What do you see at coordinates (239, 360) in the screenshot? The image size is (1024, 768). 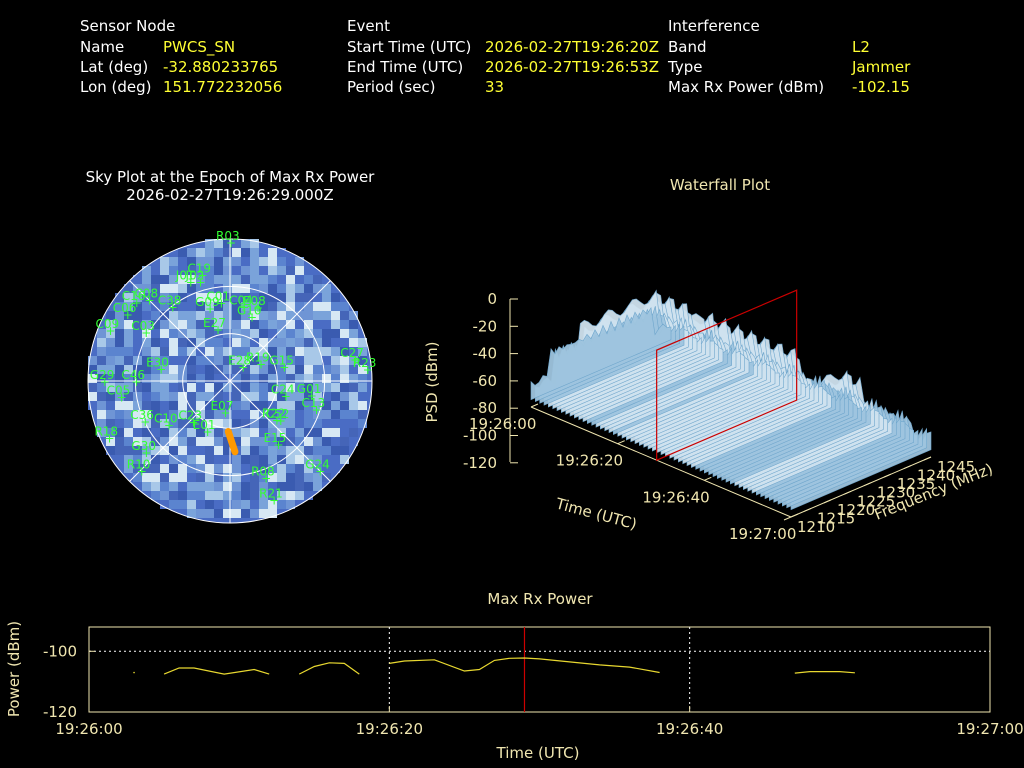 I see `satellite-label: E28` at bounding box center [239, 360].